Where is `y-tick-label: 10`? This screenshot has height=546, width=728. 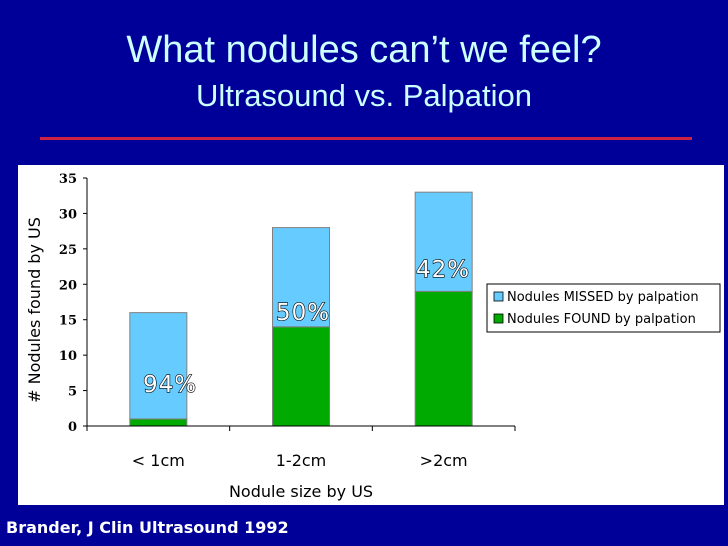
y-tick-label: 10 is located at coordinates (68, 356).